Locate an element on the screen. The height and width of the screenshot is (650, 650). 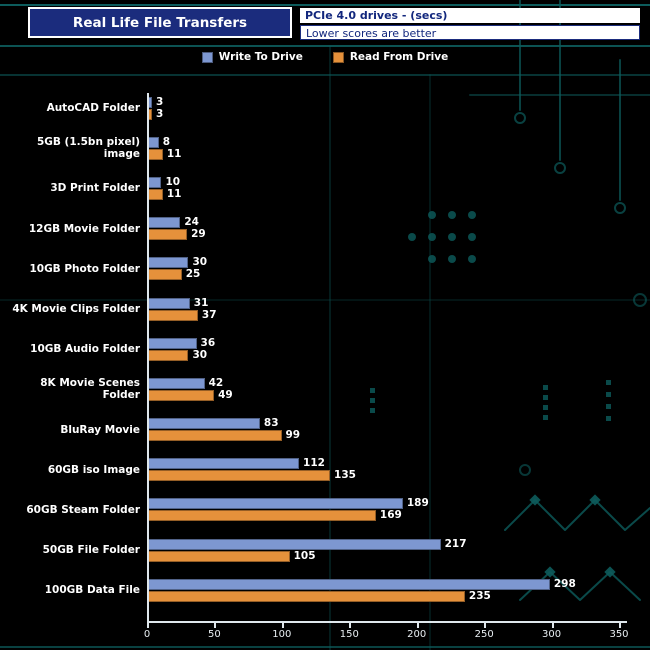
value-label: 42 is located at coordinates (216, 382).